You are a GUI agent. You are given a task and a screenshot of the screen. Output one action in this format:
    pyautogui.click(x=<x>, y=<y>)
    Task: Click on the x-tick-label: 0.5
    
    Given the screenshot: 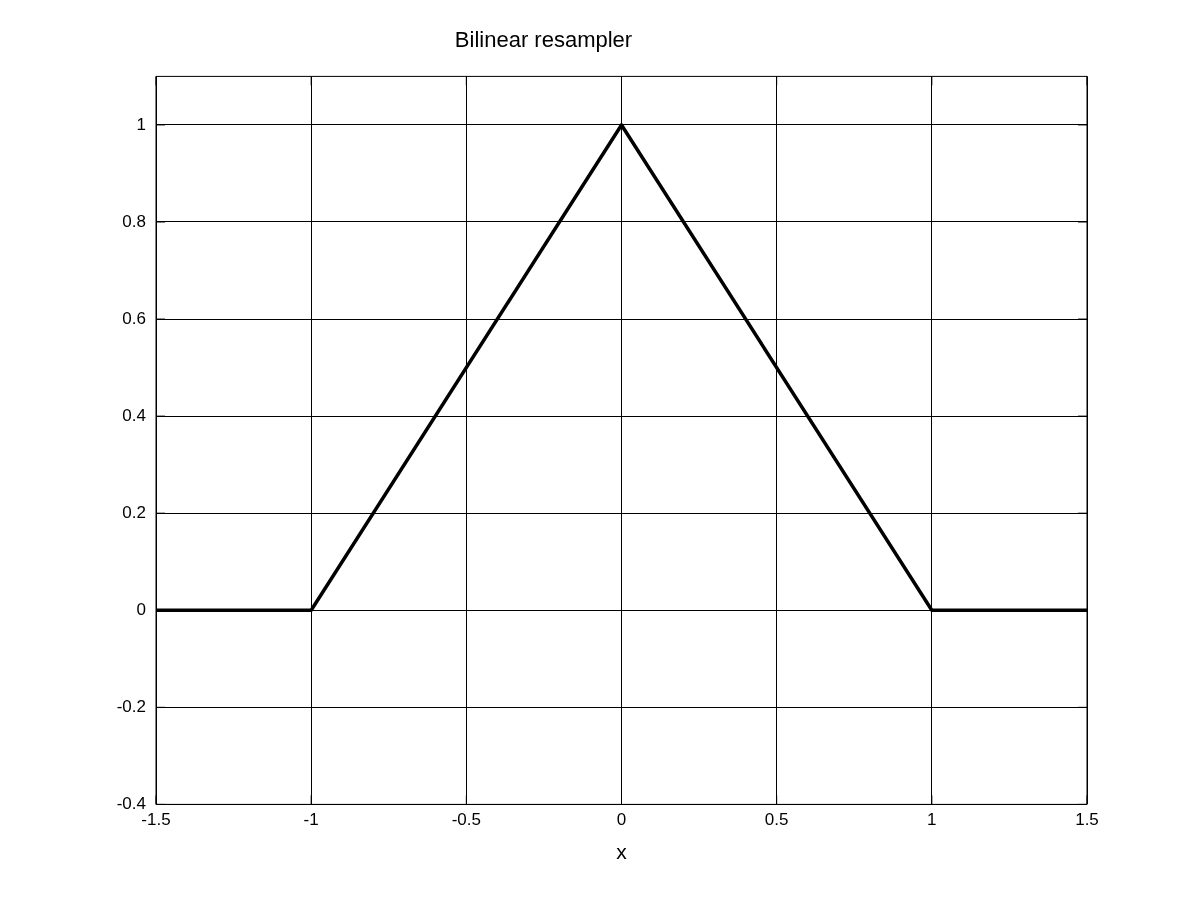 What is the action you would take?
    pyautogui.click(x=776, y=820)
    